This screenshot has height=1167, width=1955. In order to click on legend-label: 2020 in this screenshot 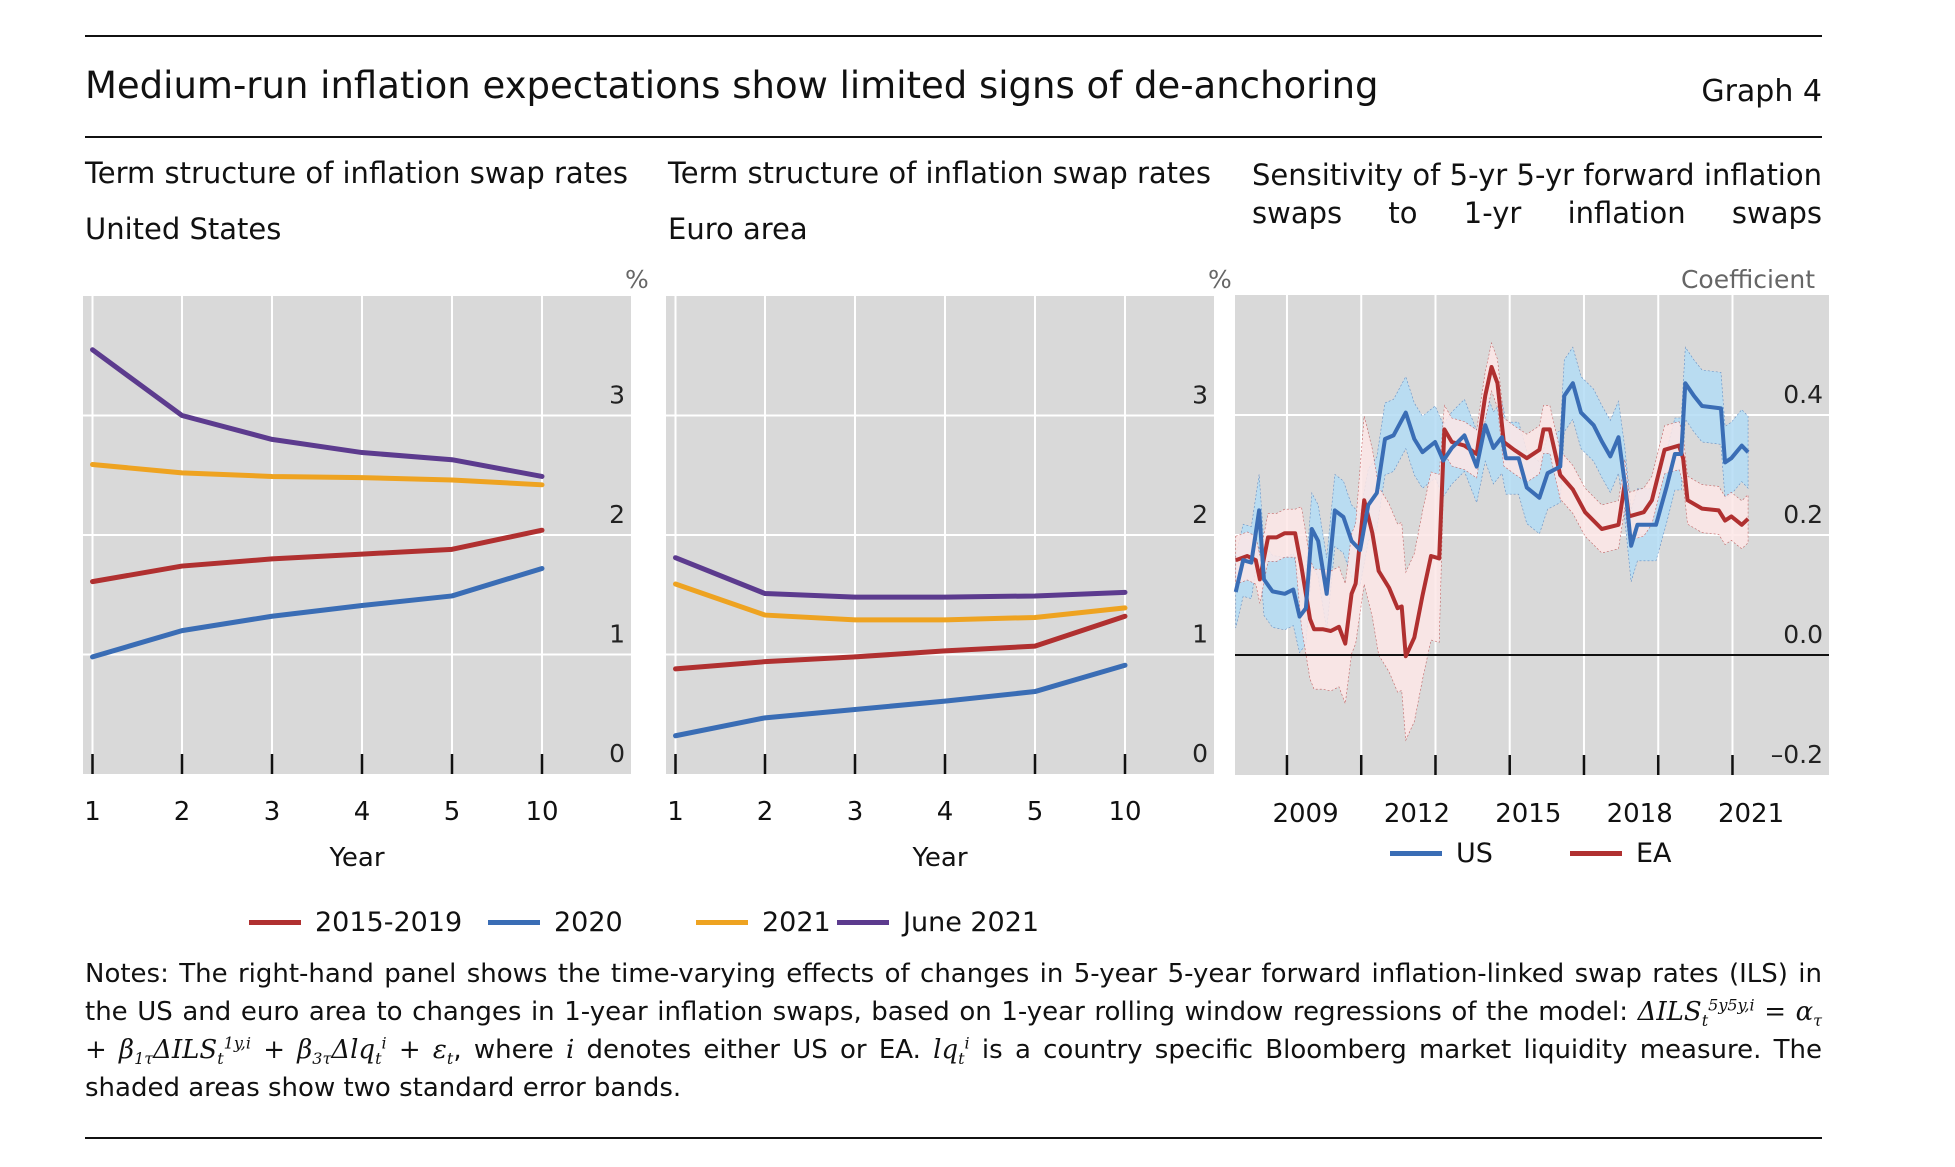, I will do `click(588, 922)`.